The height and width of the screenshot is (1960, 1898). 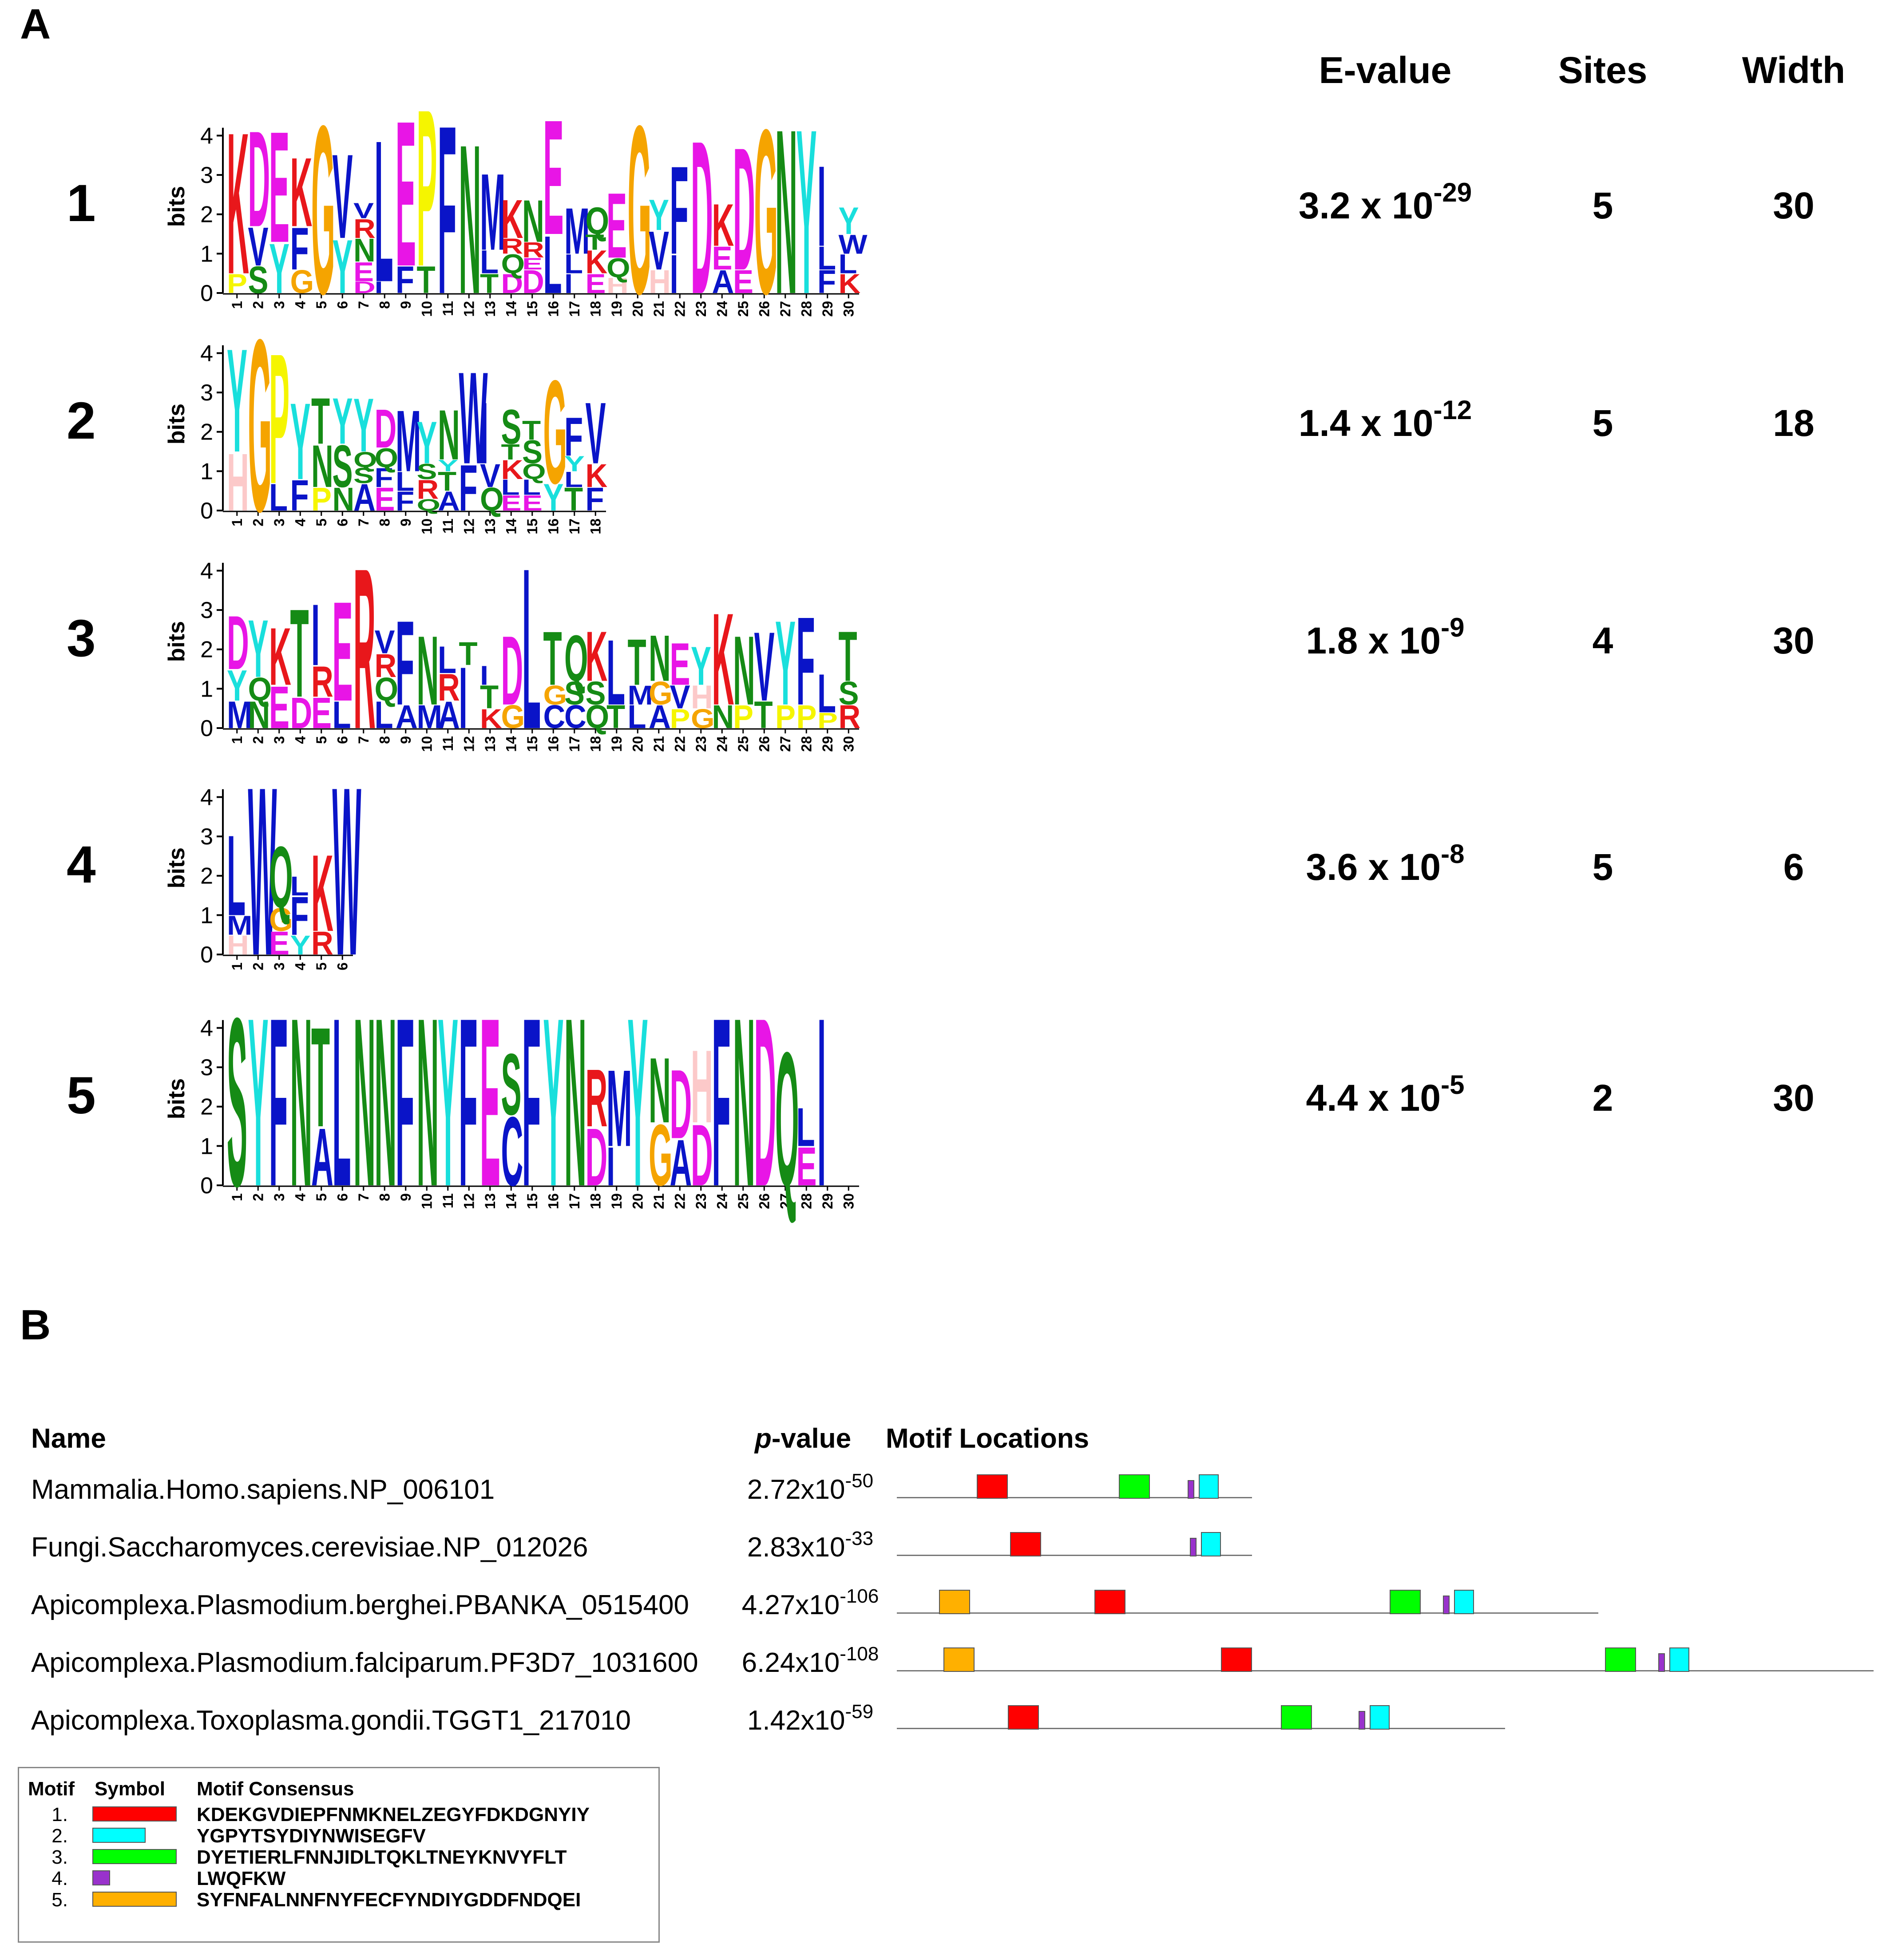 What do you see at coordinates (1366, 423) in the screenshot?
I see `evalue-base: 1.4 x 10` at bounding box center [1366, 423].